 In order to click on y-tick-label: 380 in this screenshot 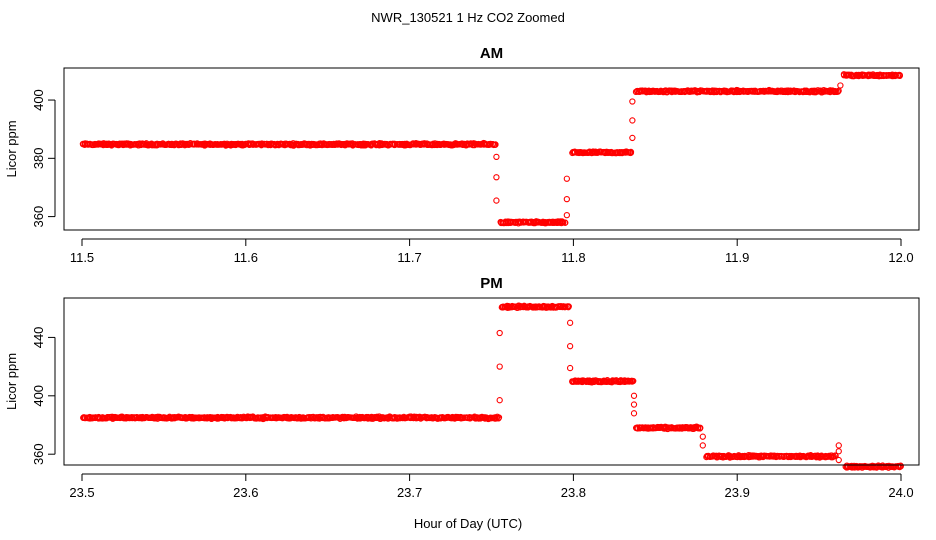, I will do `click(38, 158)`.